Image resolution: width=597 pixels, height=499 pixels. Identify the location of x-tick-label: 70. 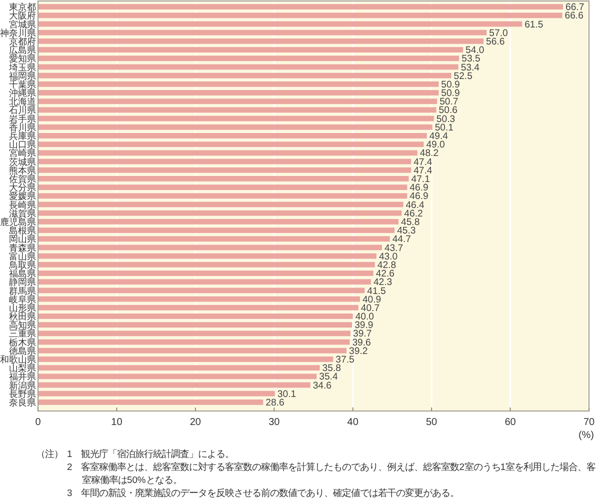
(589, 422).